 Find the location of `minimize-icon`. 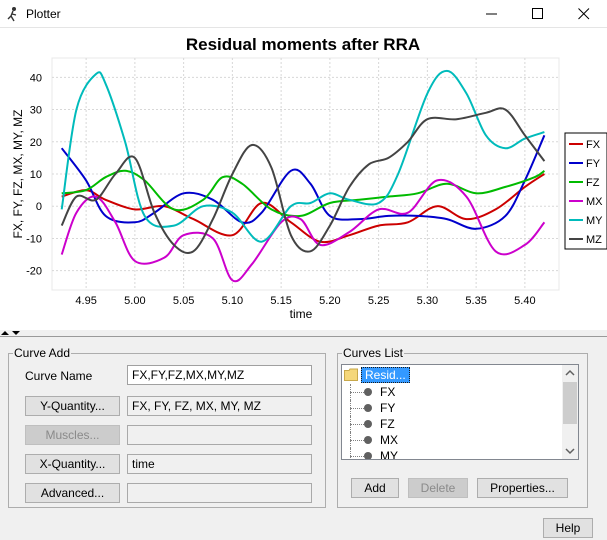

minimize-icon is located at coordinates (491, 14).